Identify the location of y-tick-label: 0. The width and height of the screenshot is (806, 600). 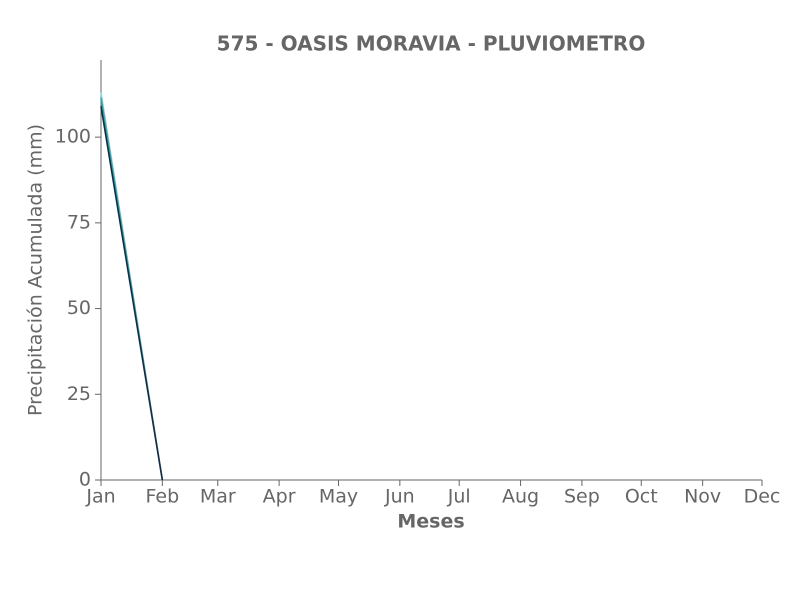
(85, 480).